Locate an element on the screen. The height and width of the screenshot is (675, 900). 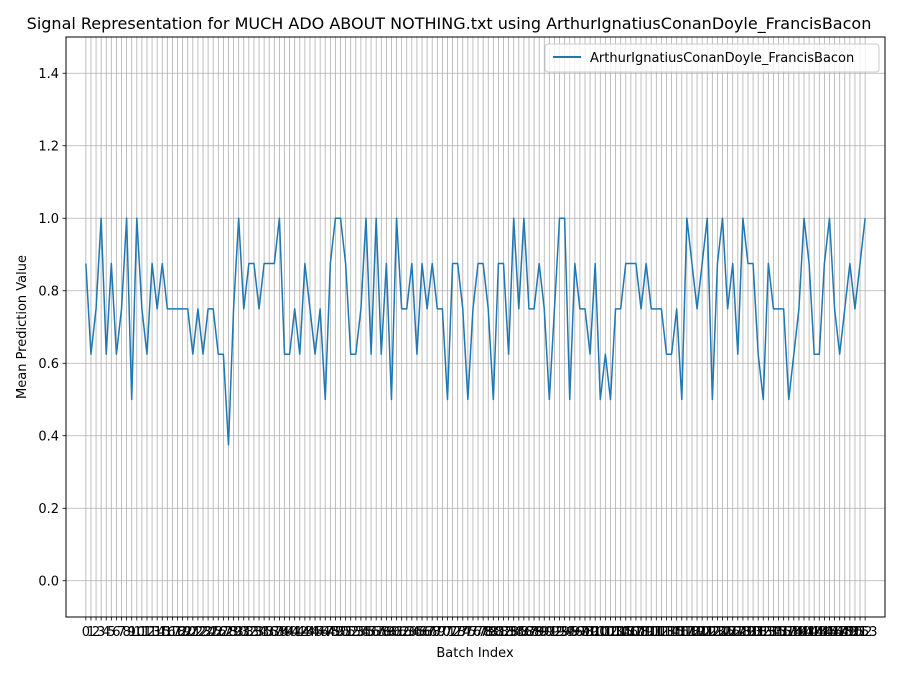
x-tick-label: 111 is located at coordinates (651, 632).